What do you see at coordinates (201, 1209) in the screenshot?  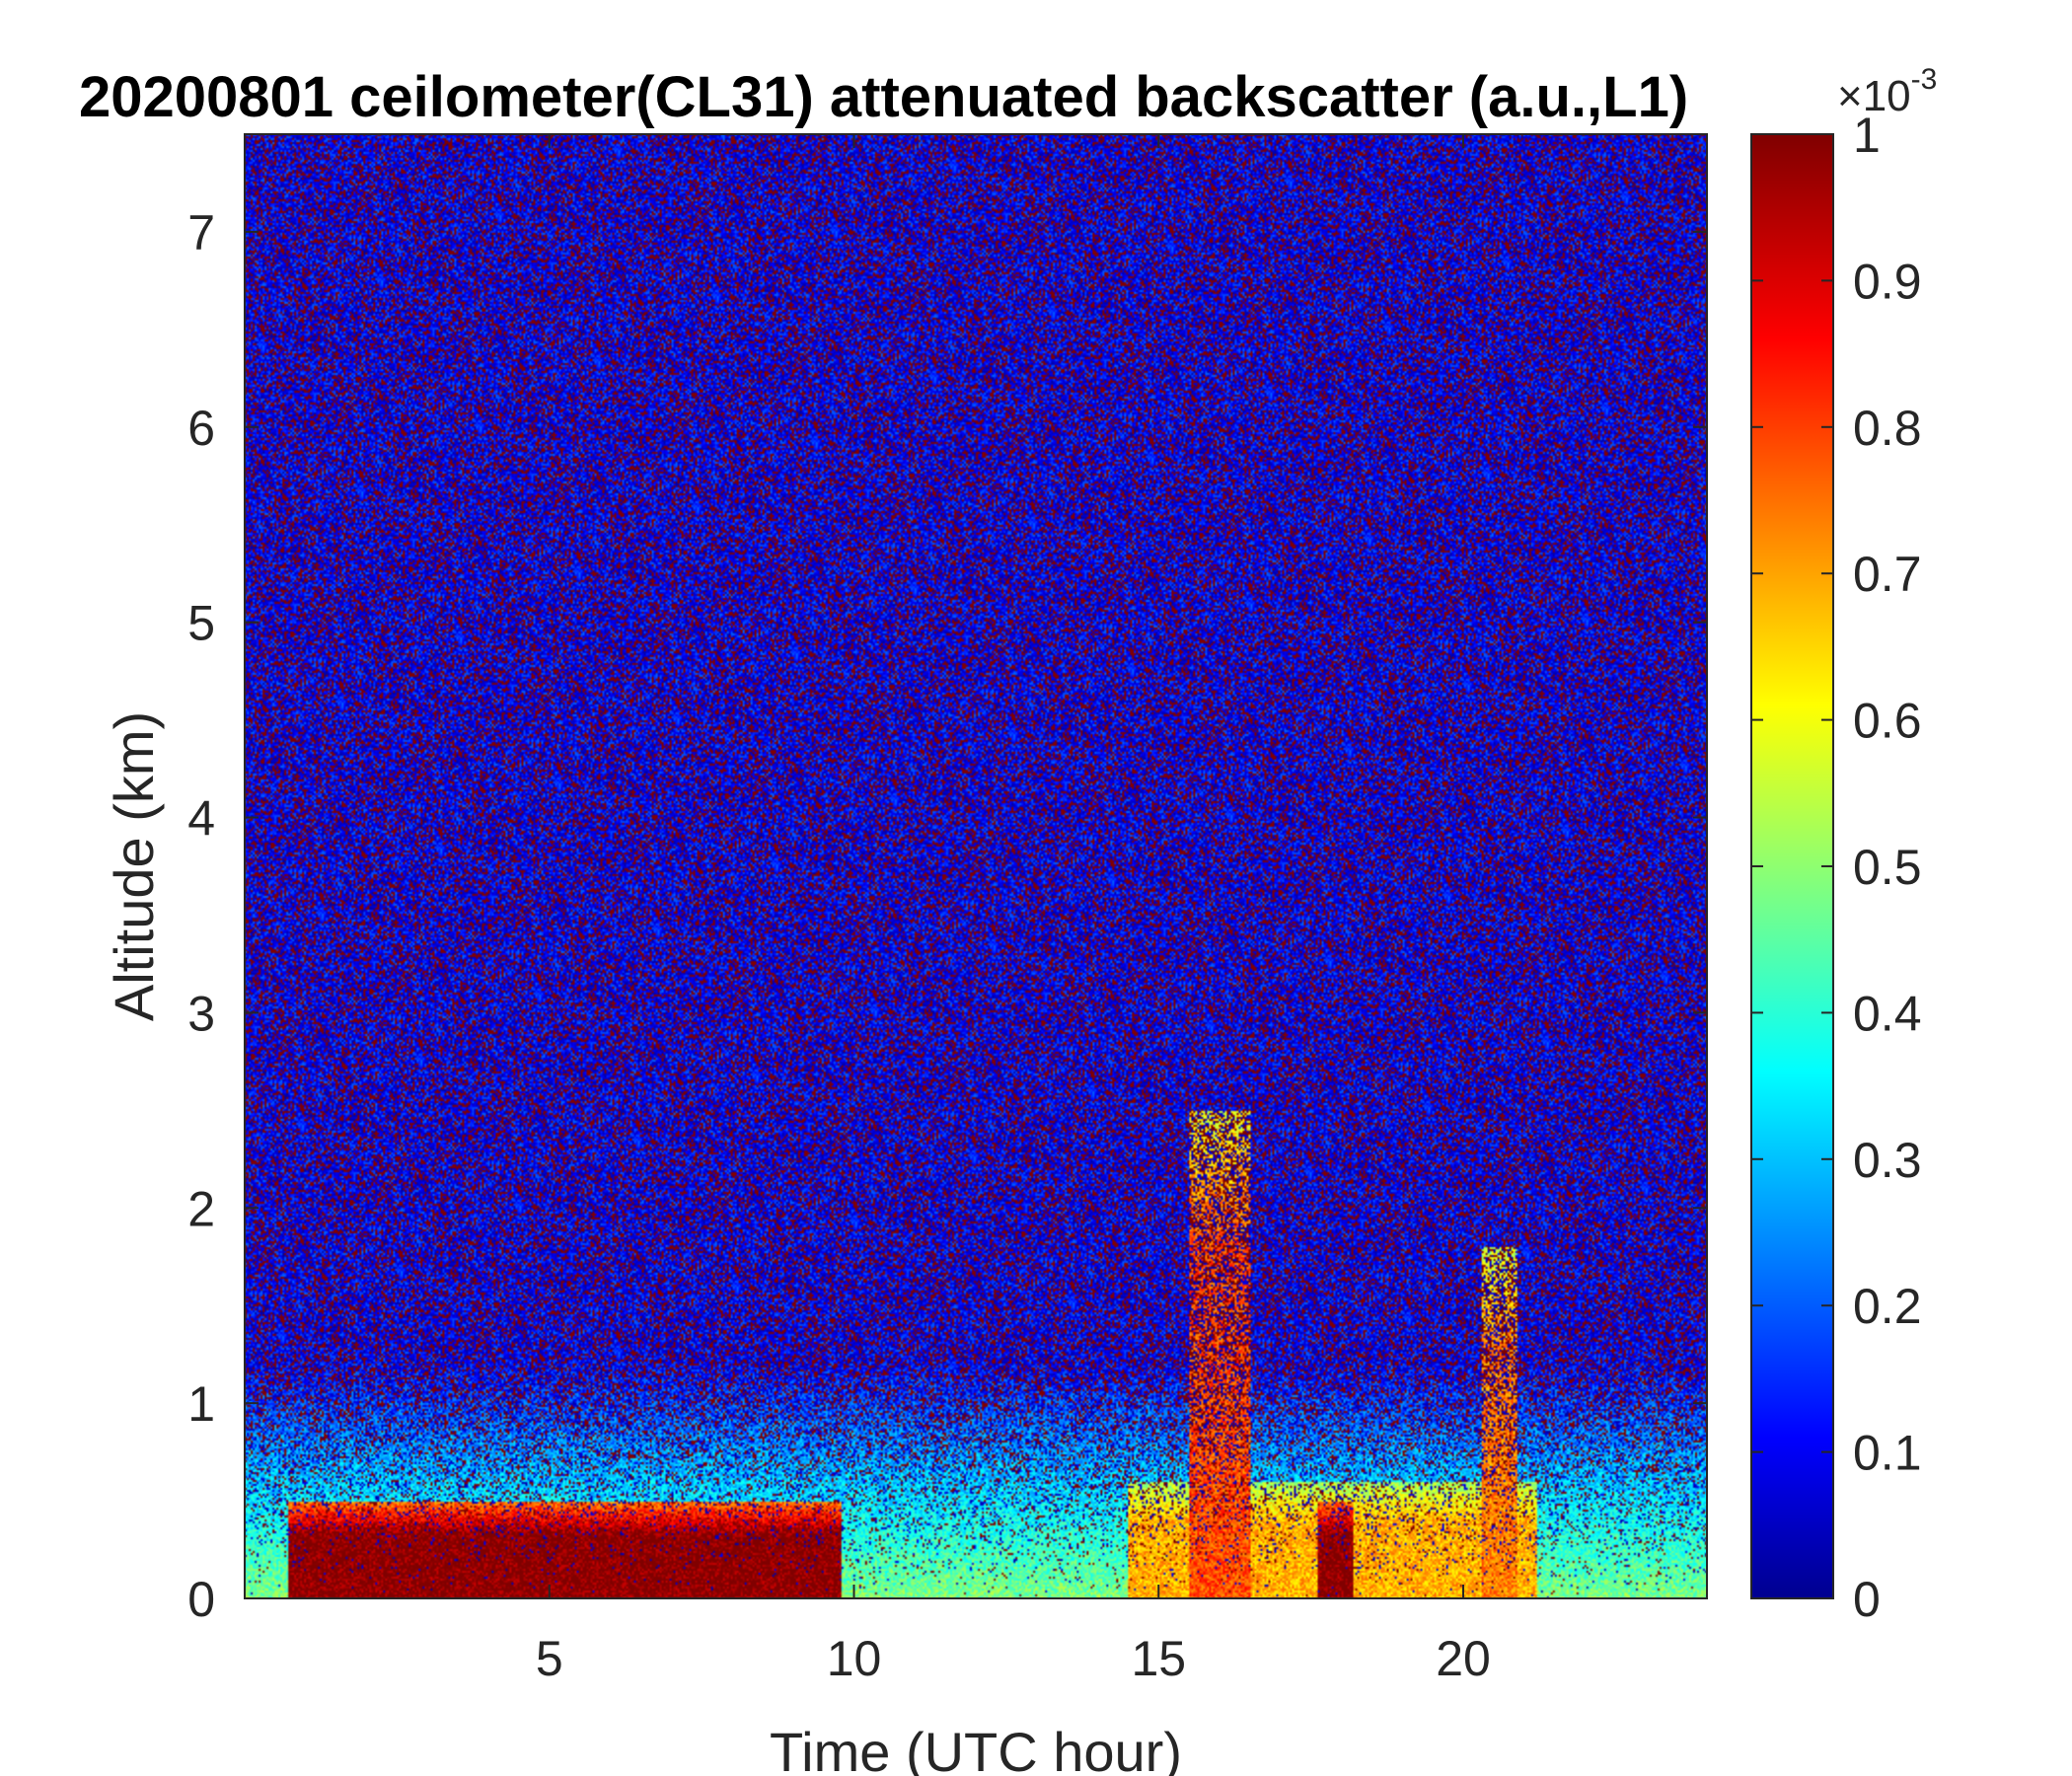 I see `y-tick-label-2: 2` at bounding box center [201, 1209].